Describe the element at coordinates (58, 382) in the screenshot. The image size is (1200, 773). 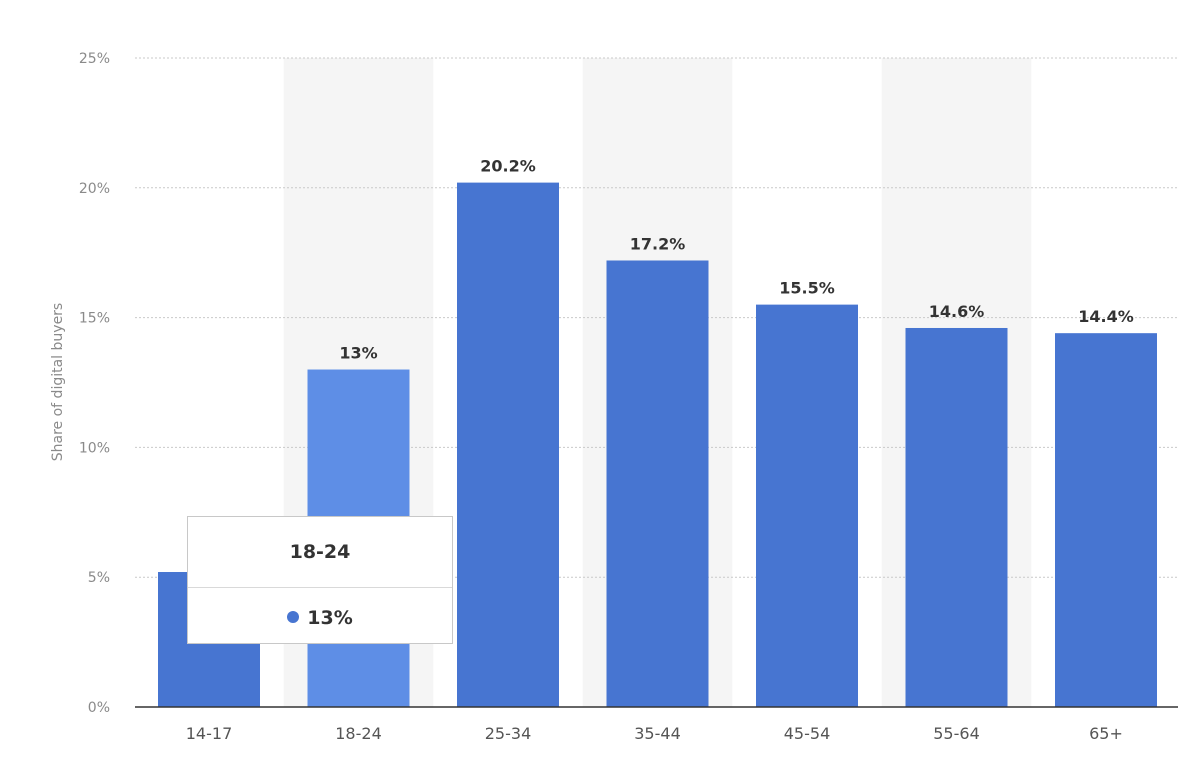
I see `y-axis-title: Share of digital buyers` at that location.